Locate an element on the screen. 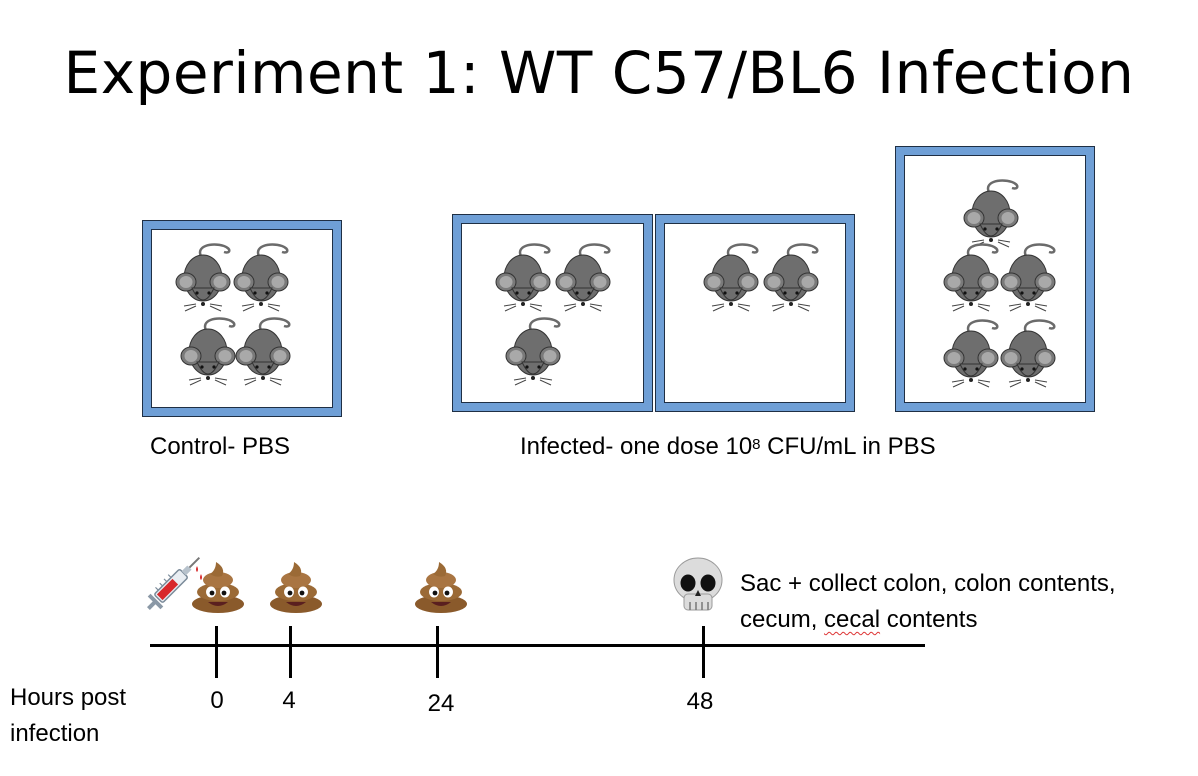 This screenshot has height=776, width=1198. infected-label-prefix: Infected- one dose 10 is located at coordinates (636, 446).